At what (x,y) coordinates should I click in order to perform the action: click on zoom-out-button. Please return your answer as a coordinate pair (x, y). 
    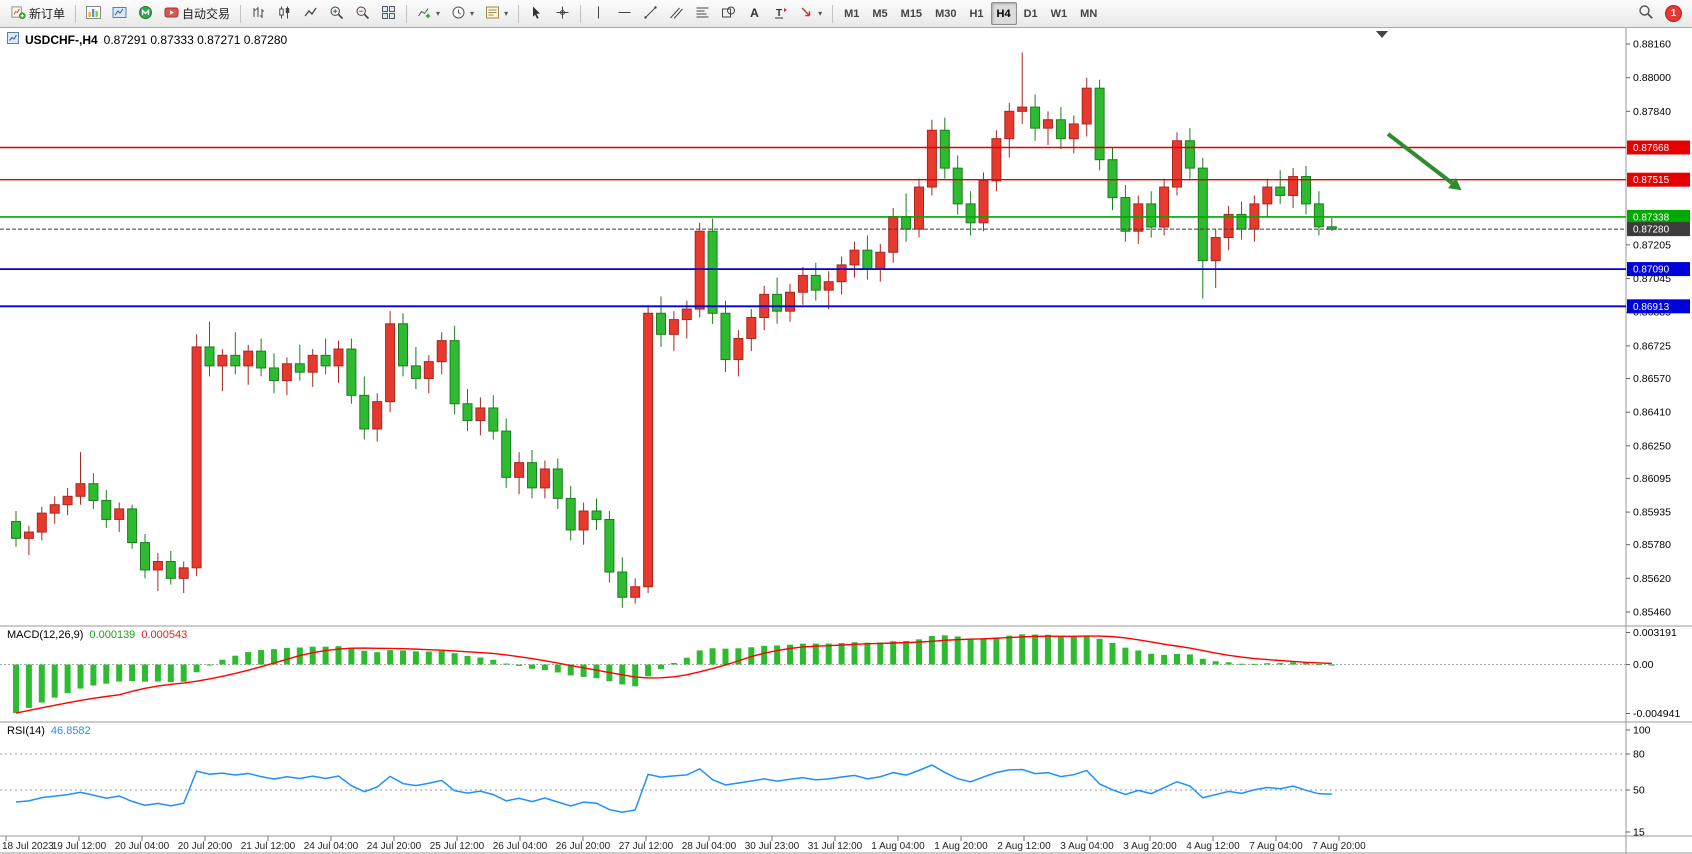
    Looking at the image, I should click on (362, 13).